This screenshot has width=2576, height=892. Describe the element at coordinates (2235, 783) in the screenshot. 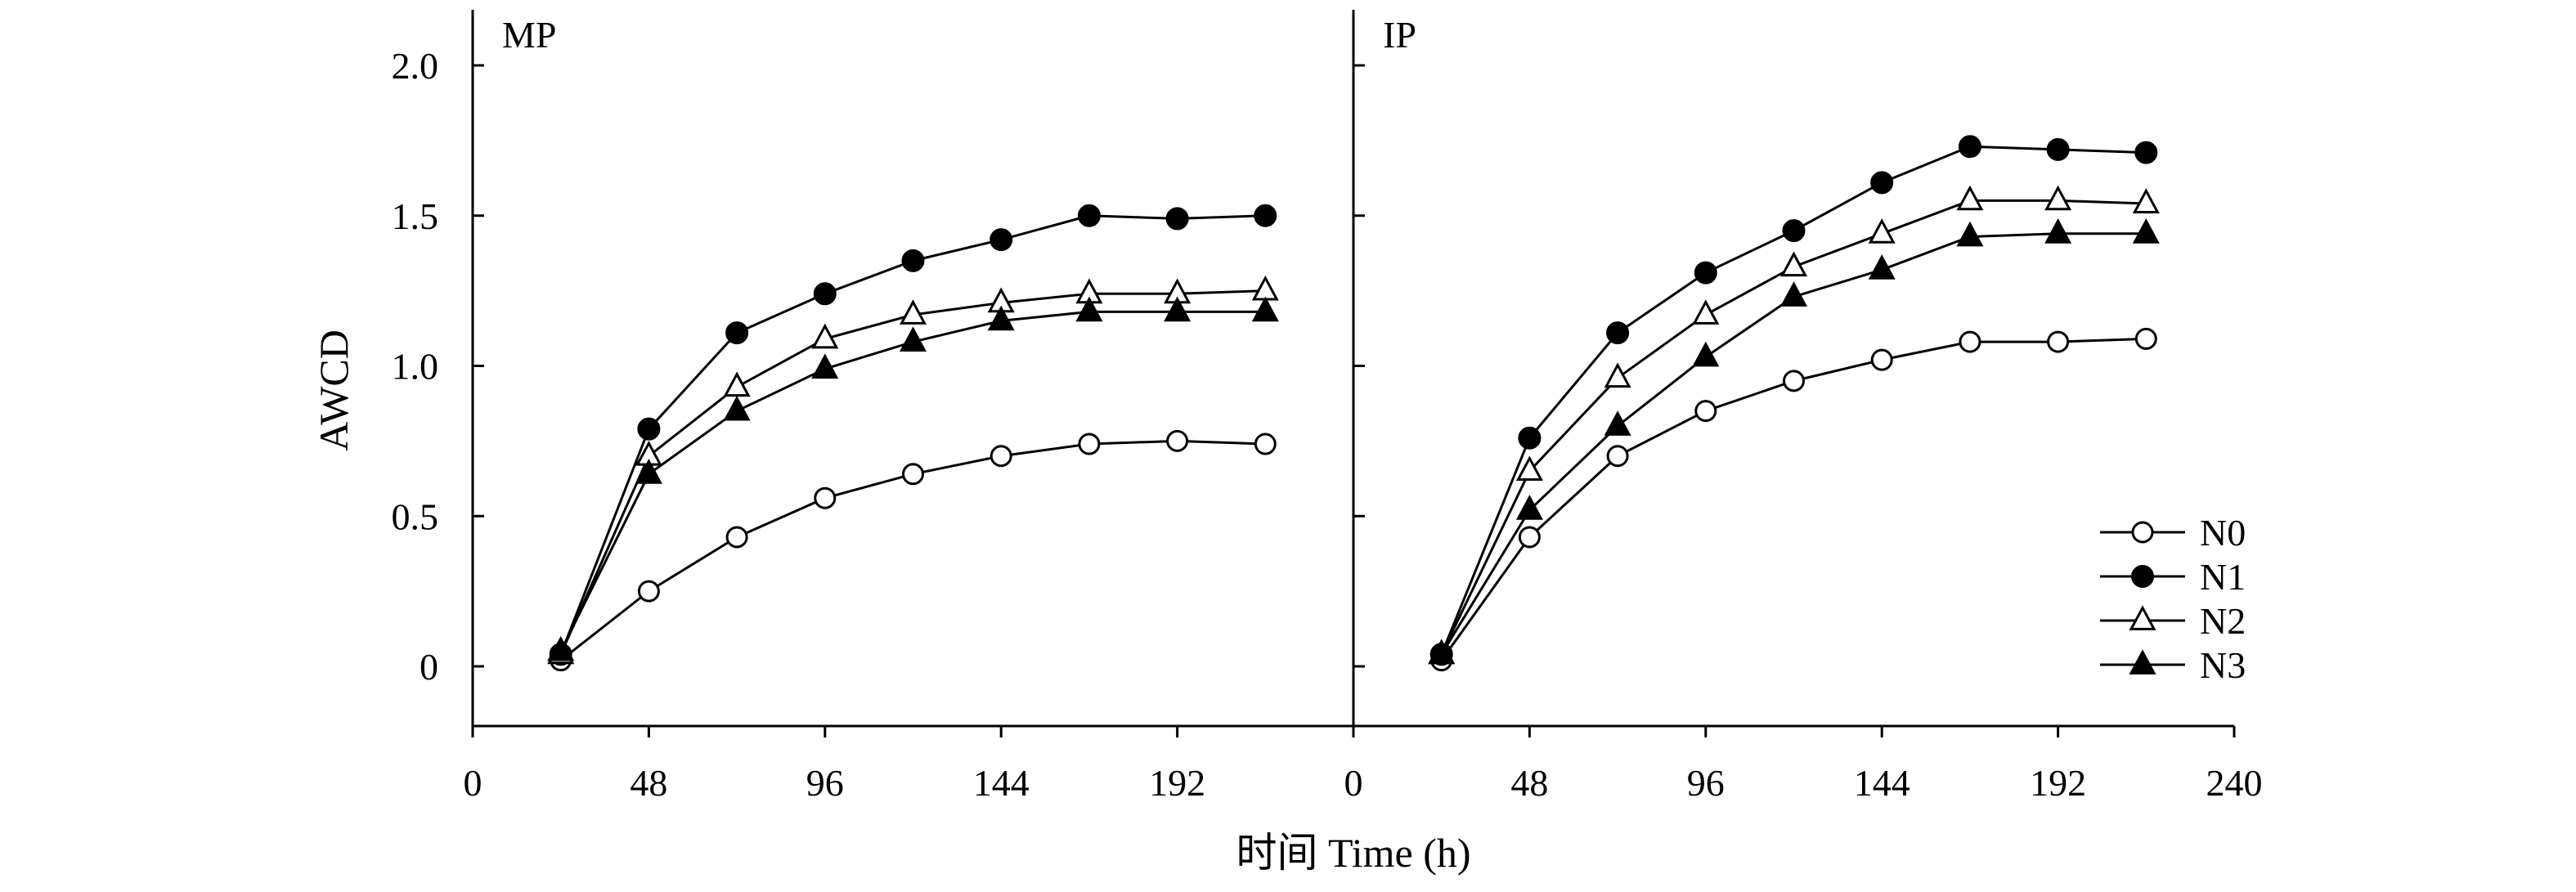

I see `x-tick-label: 240` at that location.